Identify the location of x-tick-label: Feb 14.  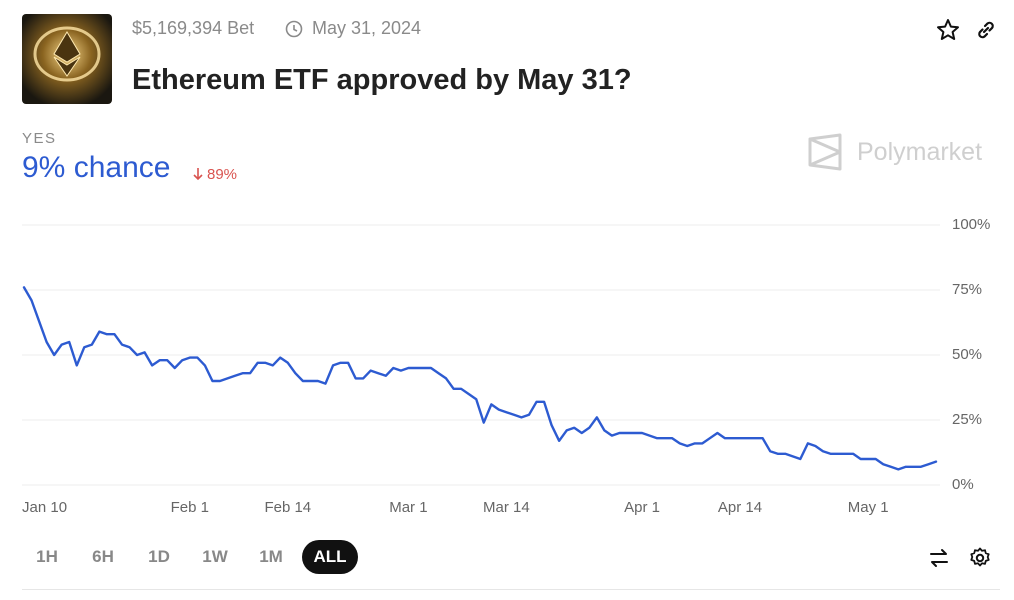
(287, 507).